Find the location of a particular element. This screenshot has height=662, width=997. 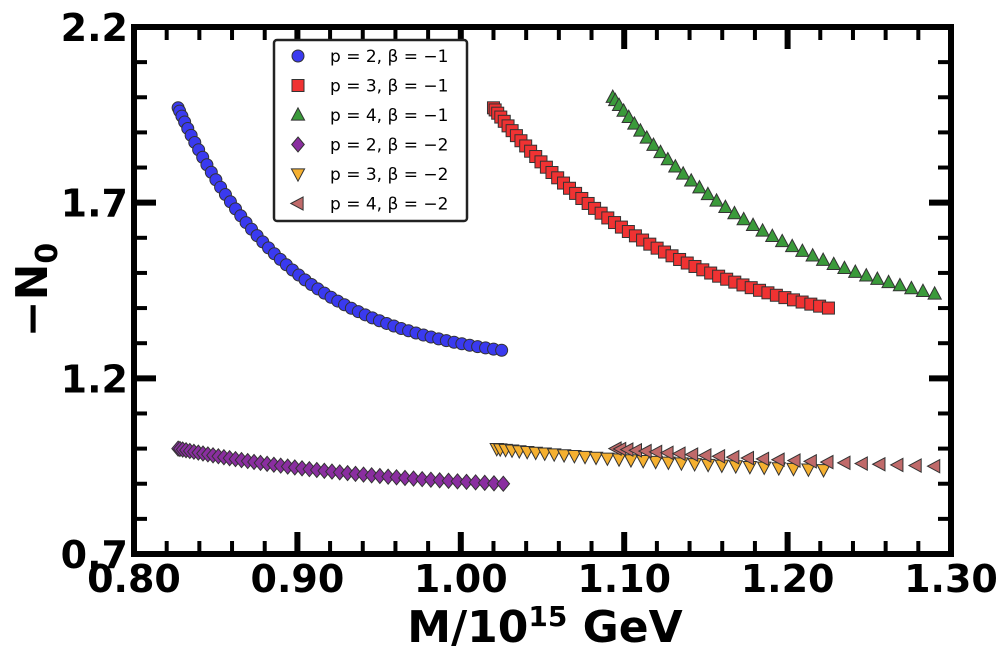

legend-item: p = 3, β = −1 is located at coordinates (369, 87).